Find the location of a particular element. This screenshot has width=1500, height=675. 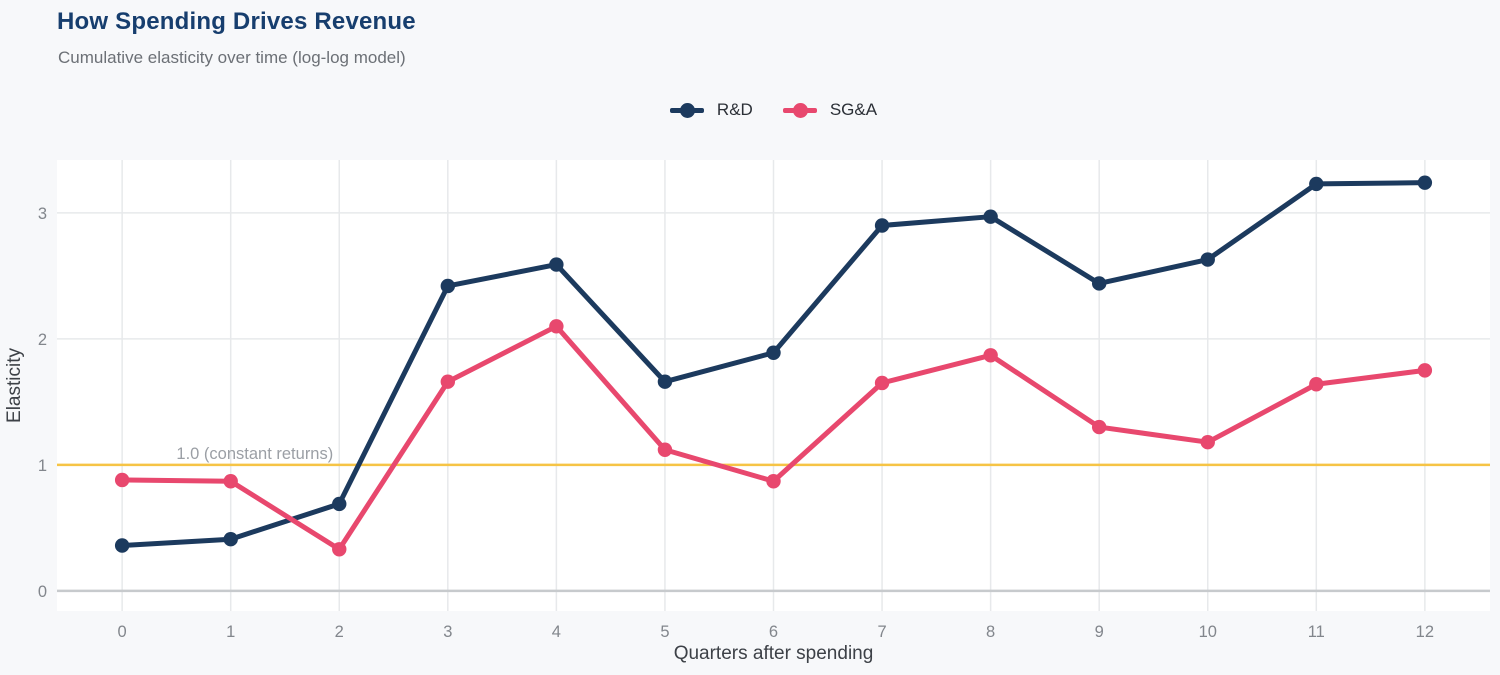

x-tick-label: 10 is located at coordinates (1208, 632).